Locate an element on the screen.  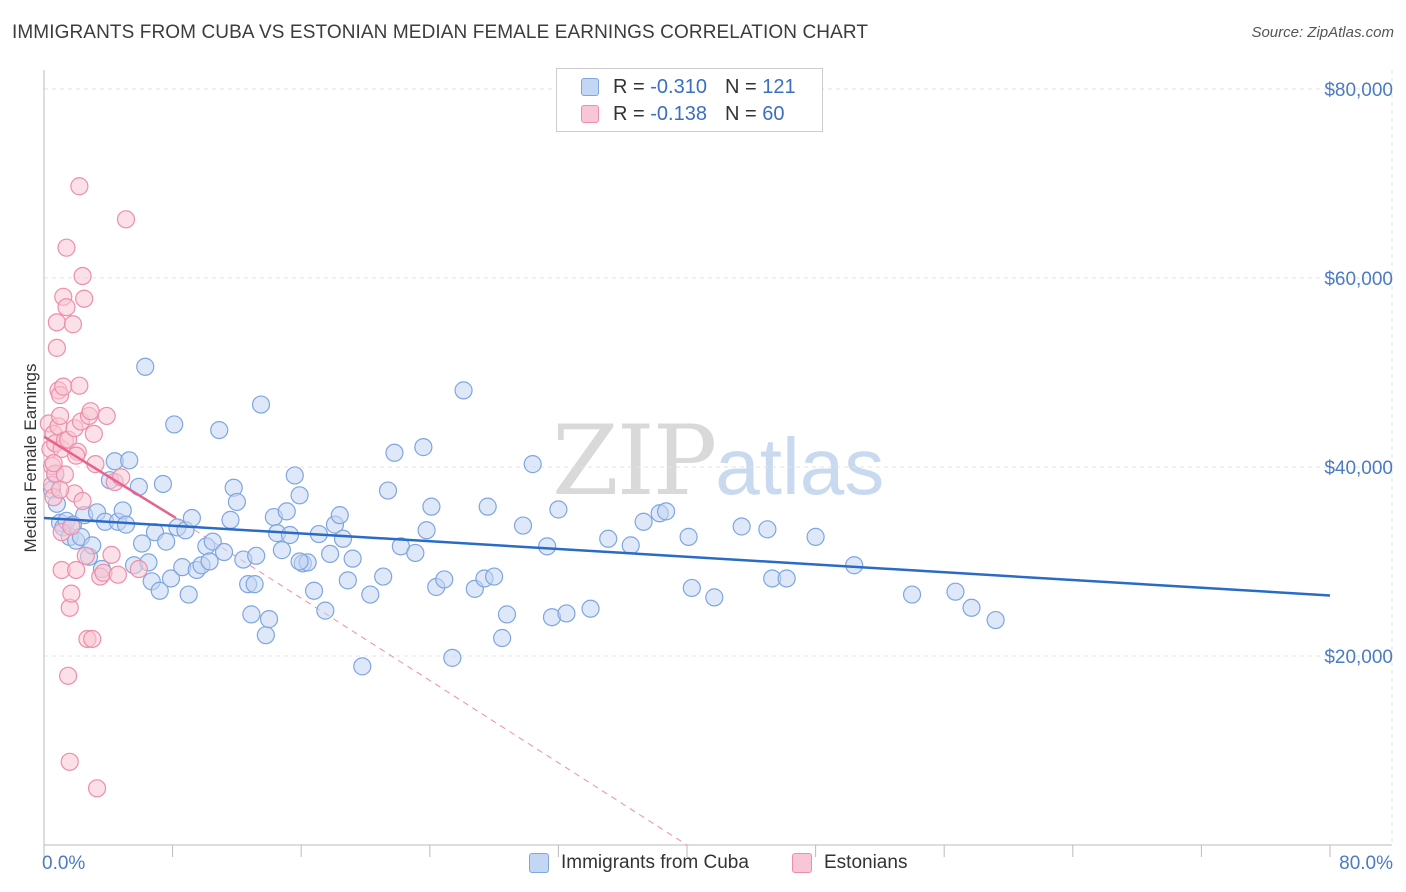
y-tick-label-1: $40,000 is located at coordinates (1358, 468).